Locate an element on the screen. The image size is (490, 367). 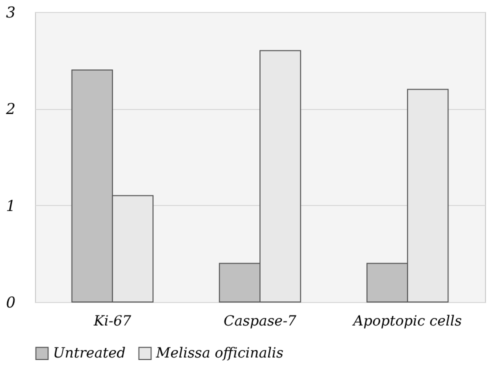
x-tick-label: Apoptopic cells is located at coordinates (406, 322).